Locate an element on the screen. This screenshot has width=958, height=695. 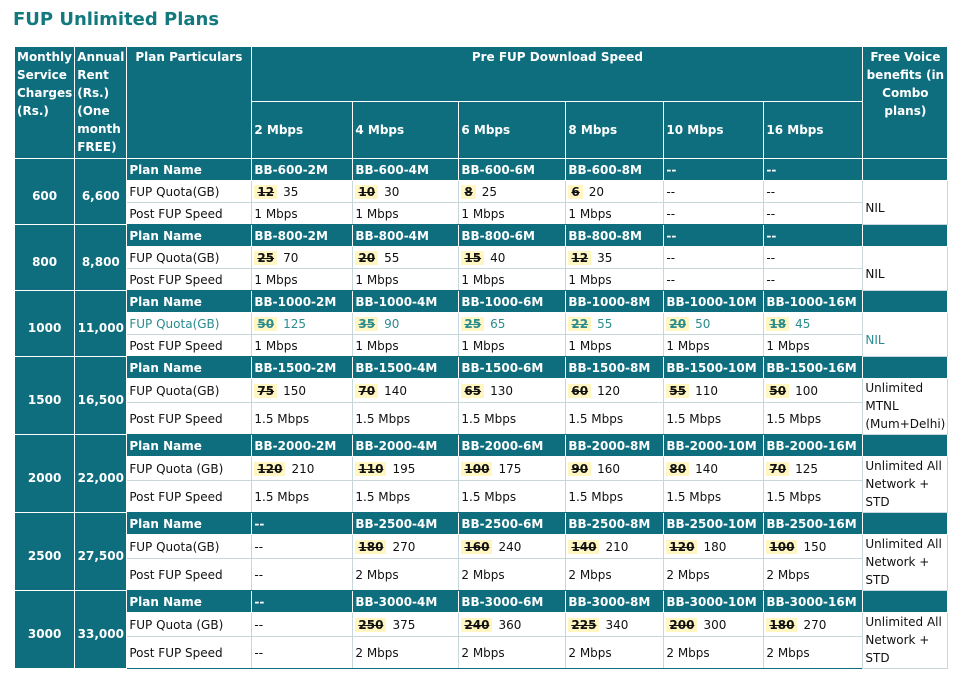
quota-cell: 70 140 is located at coordinates (406, 390).